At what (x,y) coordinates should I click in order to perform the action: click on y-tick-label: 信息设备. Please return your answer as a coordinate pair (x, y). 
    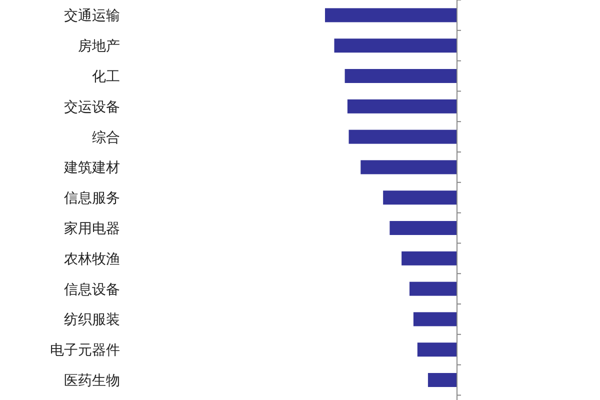
    Looking at the image, I should click on (92, 290).